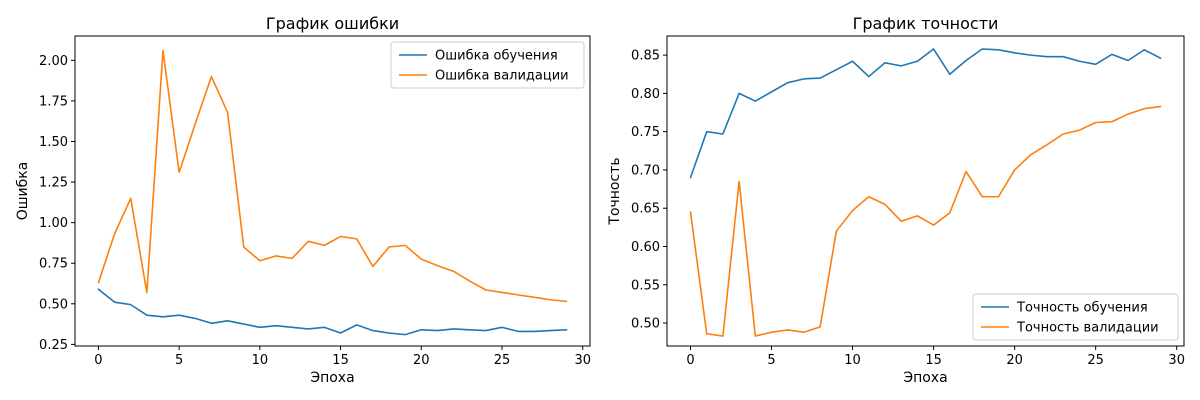  I want to click on loss-y-tick-label: 1.00, so click(53, 223).